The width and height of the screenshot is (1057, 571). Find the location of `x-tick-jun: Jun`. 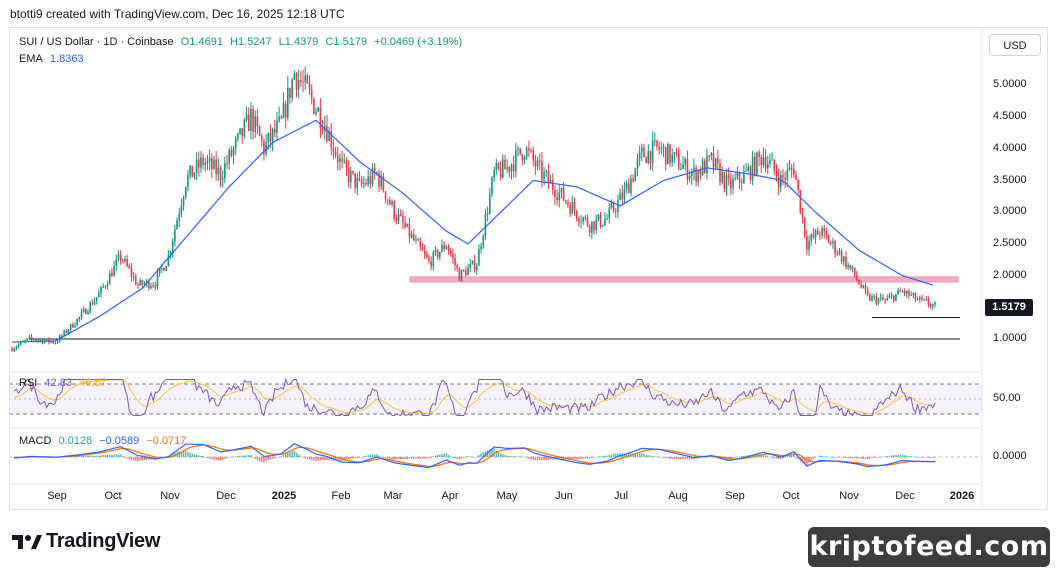

x-tick-jun: Jun is located at coordinates (564, 496).